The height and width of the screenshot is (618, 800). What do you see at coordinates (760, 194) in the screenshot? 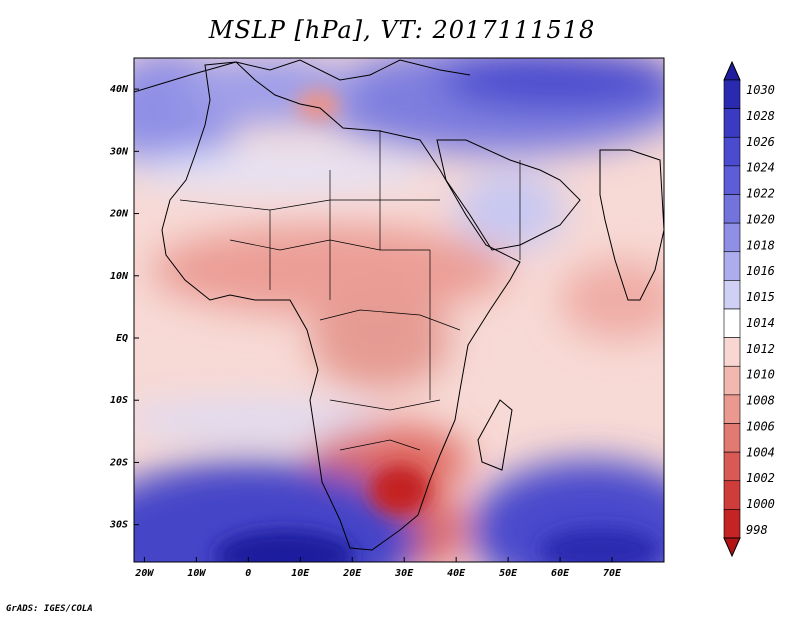
I see `colorbar-label: 1022` at bounding box center [760, 194].